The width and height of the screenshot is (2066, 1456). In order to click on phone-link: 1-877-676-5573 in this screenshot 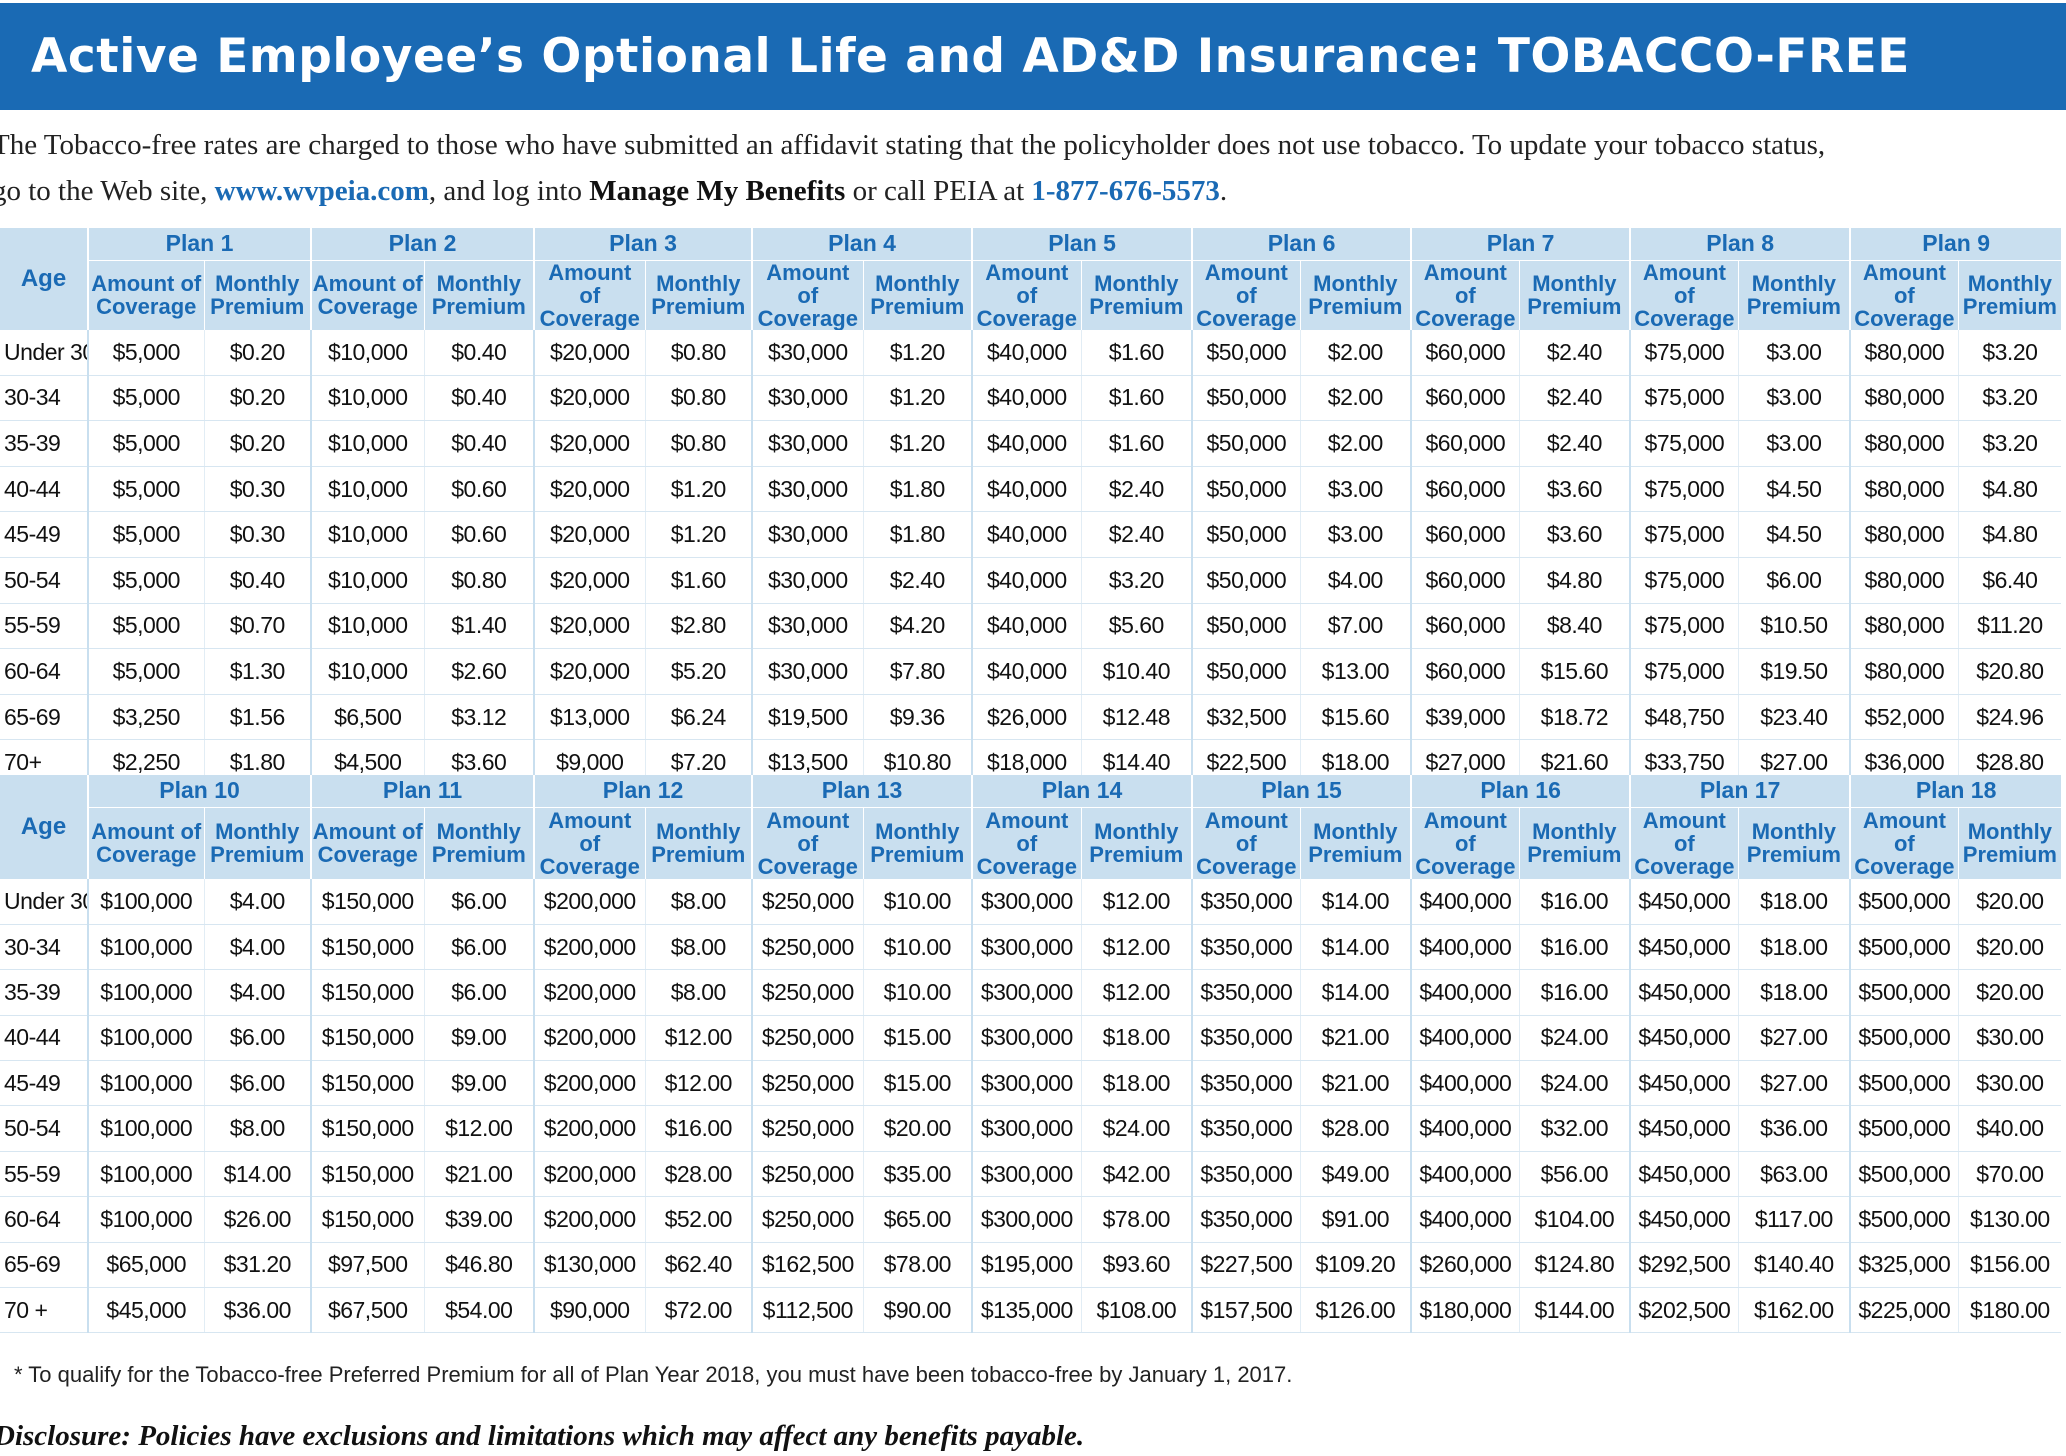, I will do `click(1125, 191)`.